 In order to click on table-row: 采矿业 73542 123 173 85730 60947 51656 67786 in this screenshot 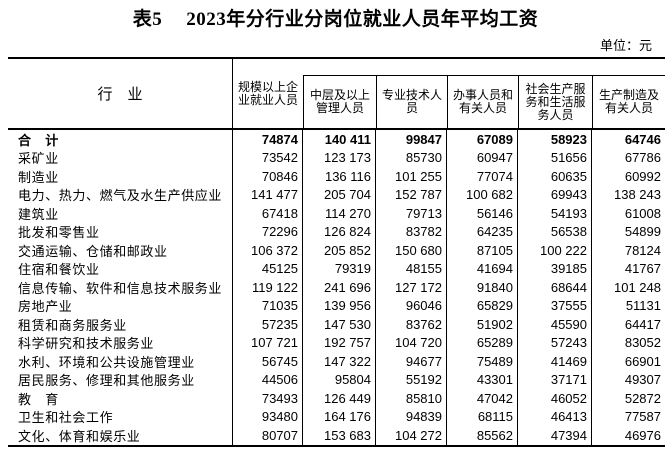, I will do `click(336, 157)`.